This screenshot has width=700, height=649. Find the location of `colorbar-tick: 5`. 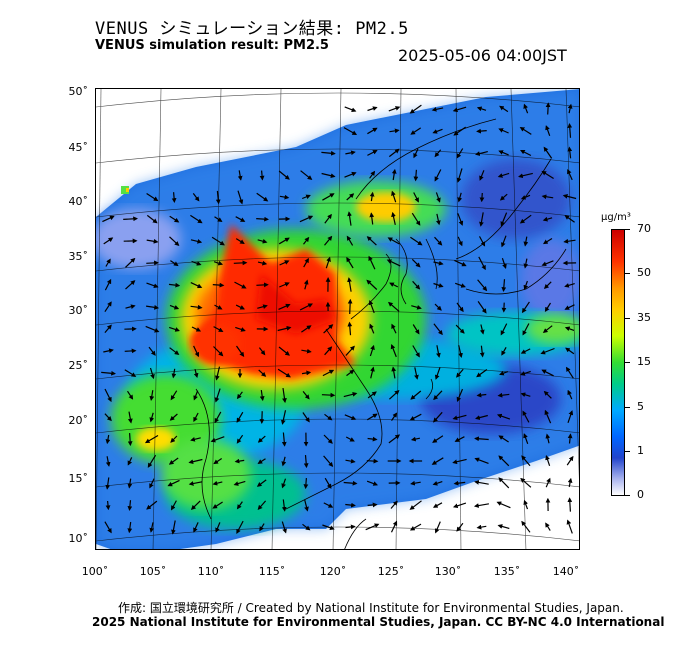

colorbar-tick: 5 is located at coordinates (640, 406).